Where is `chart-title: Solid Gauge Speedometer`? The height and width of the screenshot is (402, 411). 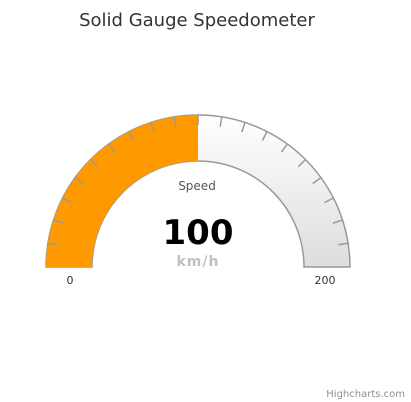 chart-title: Solid Gauge Speedometer is located at coordinates (197, 20).